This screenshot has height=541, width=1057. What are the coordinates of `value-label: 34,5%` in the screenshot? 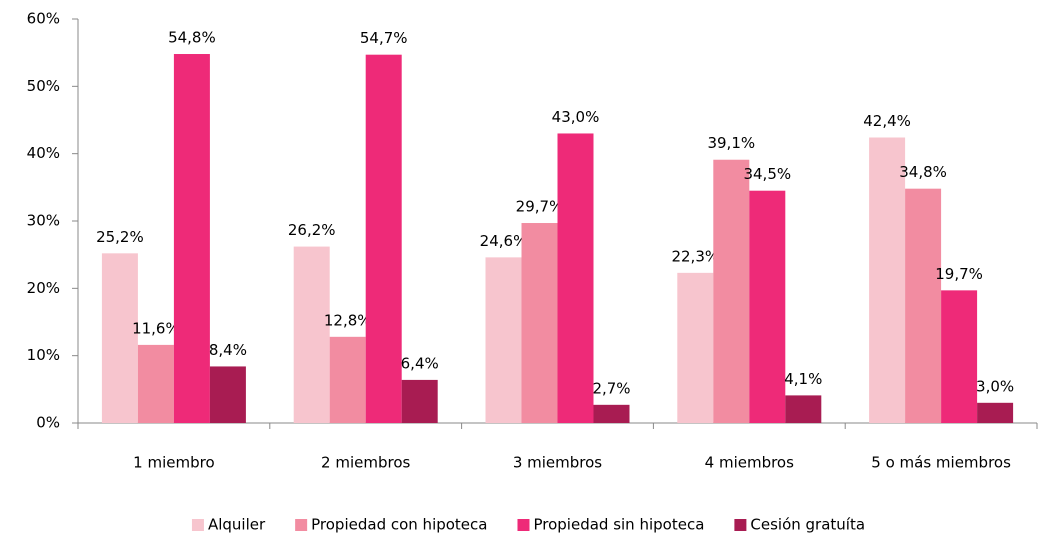 It's located at (767, 174).